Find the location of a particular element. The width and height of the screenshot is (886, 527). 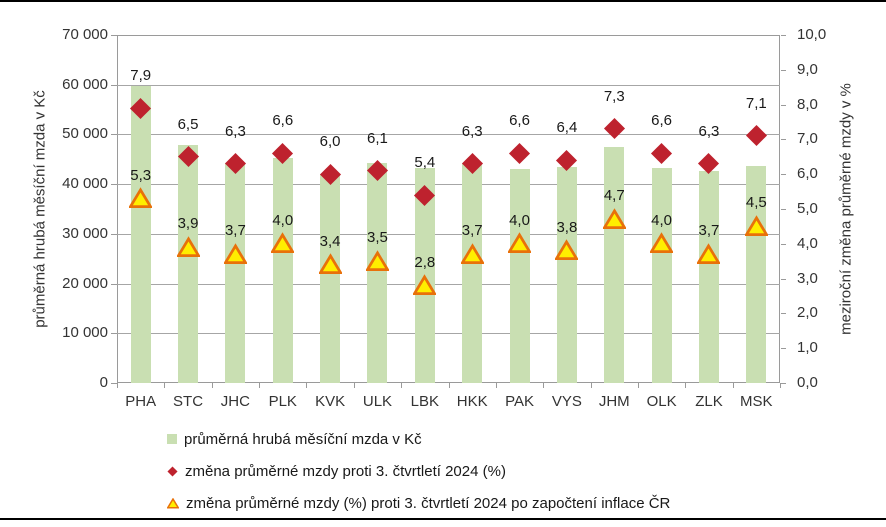

triangle-marker-icon is located at coordinates (173, 503).